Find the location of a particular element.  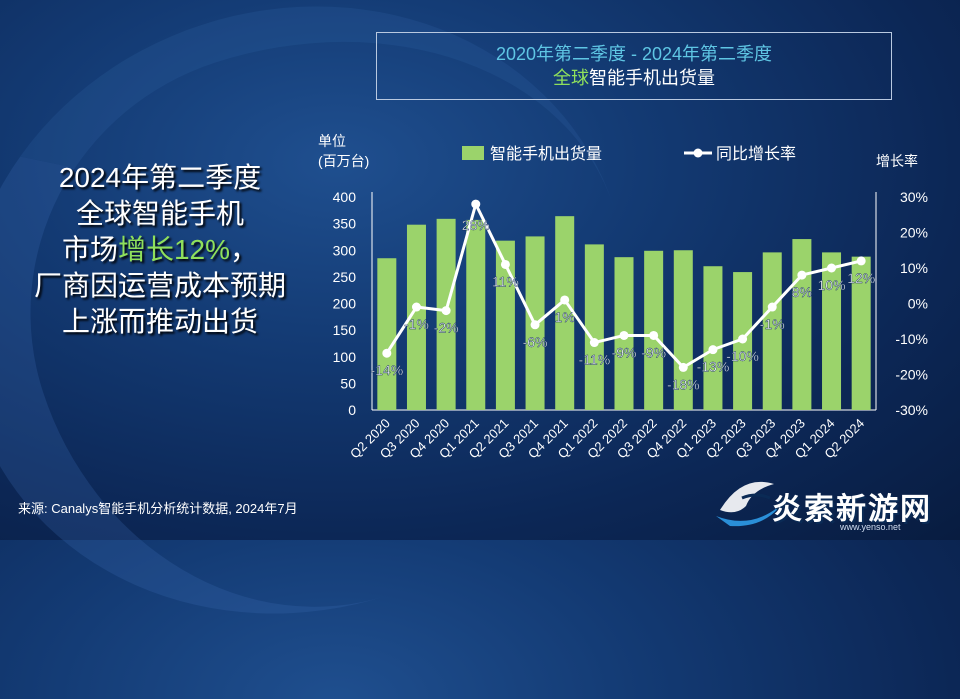

headline-line3-post: ， is located at coordinates (244, 249).